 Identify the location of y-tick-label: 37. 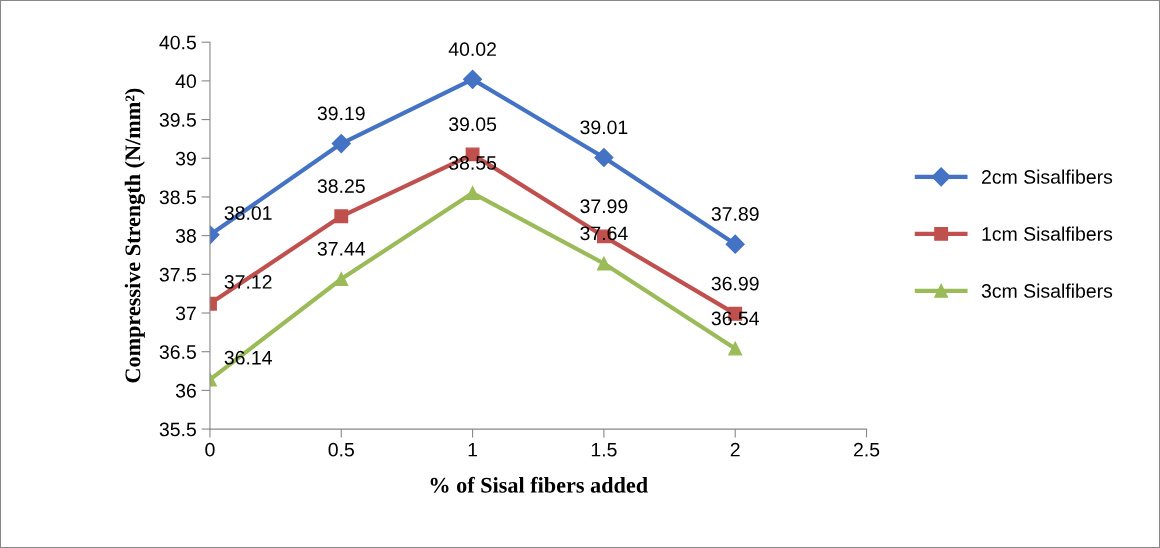
(185, 313).